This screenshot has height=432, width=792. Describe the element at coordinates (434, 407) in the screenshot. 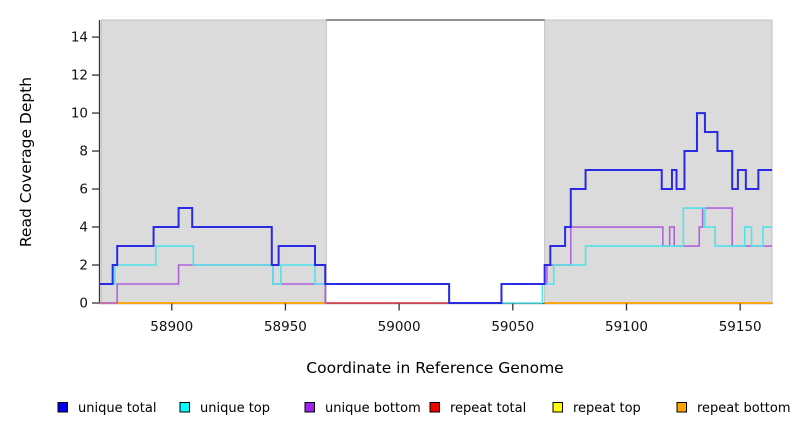

I see `legend-swatch-repeat-total` at that location.